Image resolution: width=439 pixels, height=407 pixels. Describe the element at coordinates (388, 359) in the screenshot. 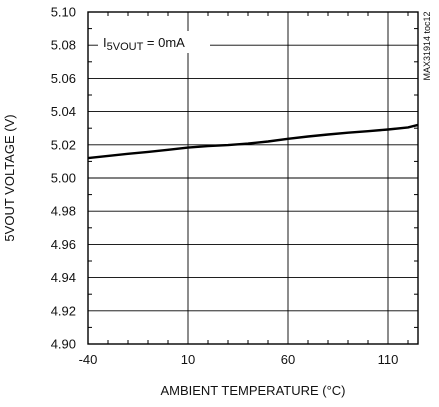

I see `x-tick-label: 110` at that location.